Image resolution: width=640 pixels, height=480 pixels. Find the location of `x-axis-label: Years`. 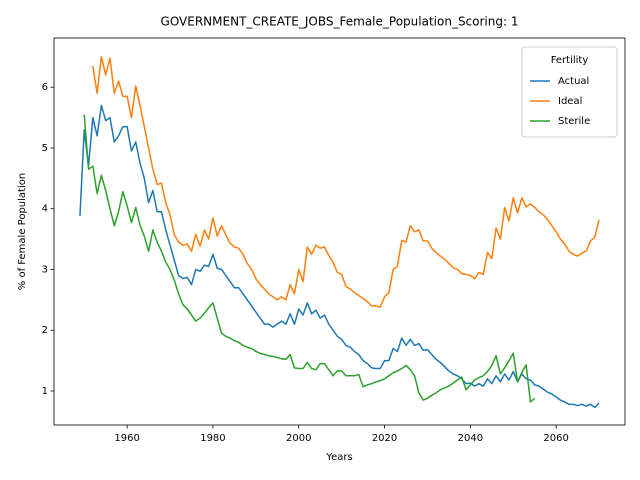

x-axis-label: Years is located at coordinates (338, 457).